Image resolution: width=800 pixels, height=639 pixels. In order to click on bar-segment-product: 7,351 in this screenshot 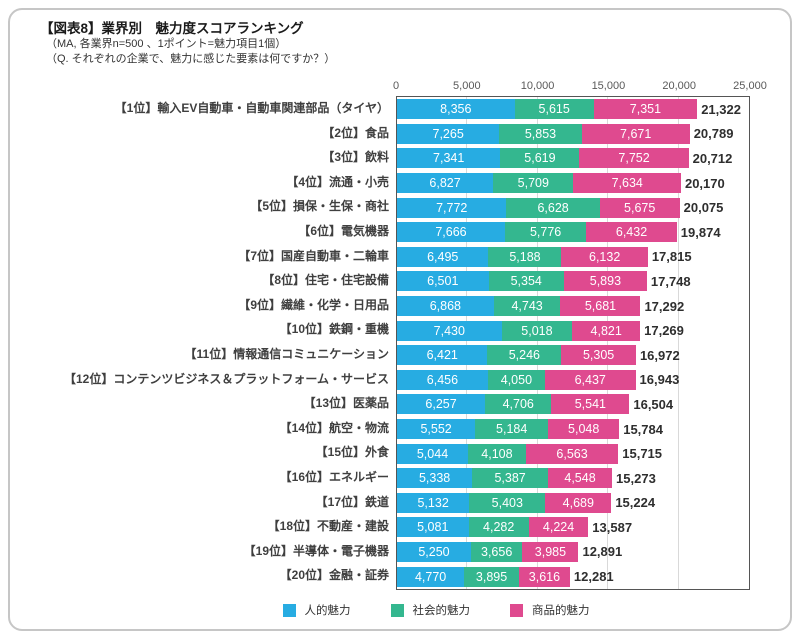, I will do `click(645, 109)`.